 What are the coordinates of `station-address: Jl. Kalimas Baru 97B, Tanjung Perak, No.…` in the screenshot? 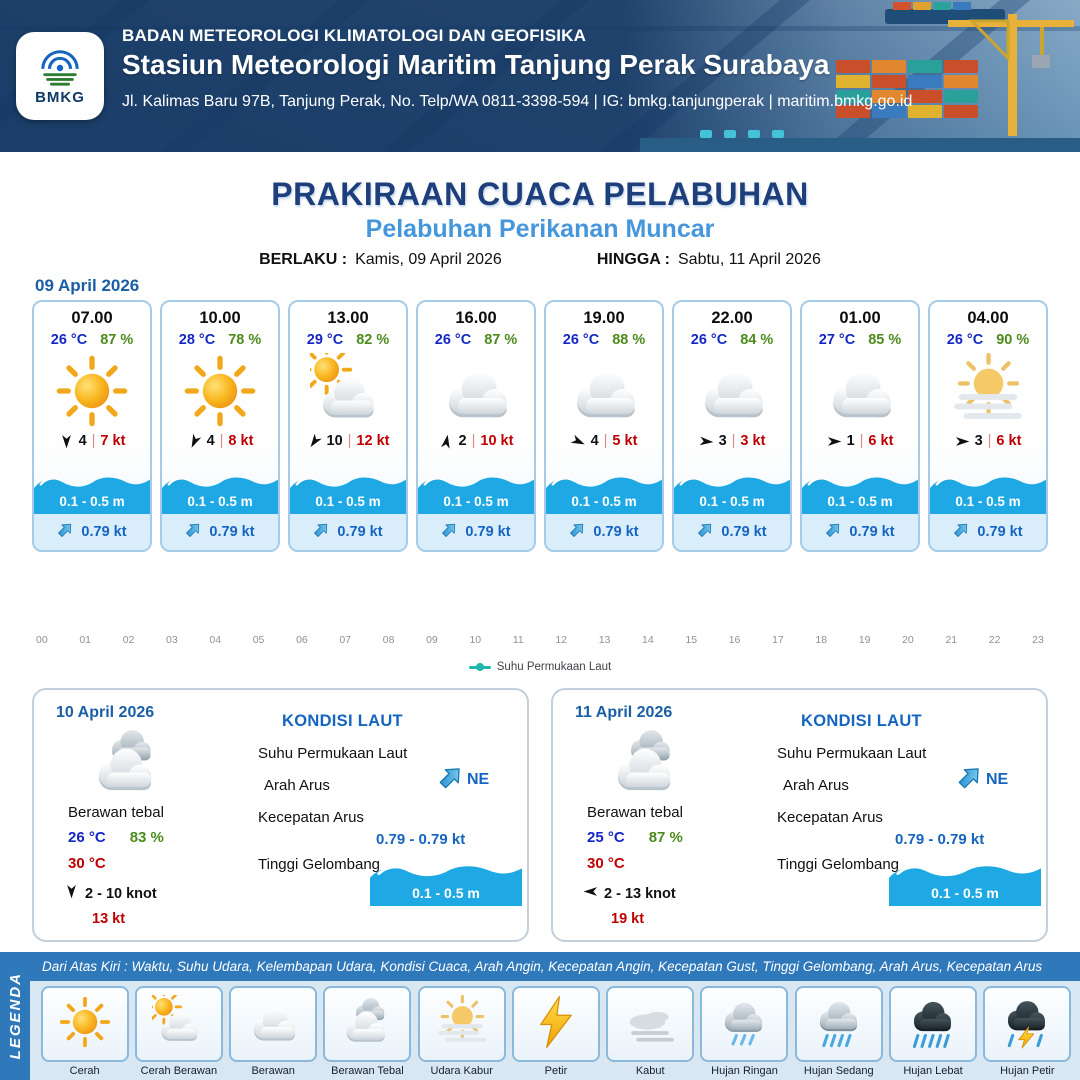 It's located at (517, 101).